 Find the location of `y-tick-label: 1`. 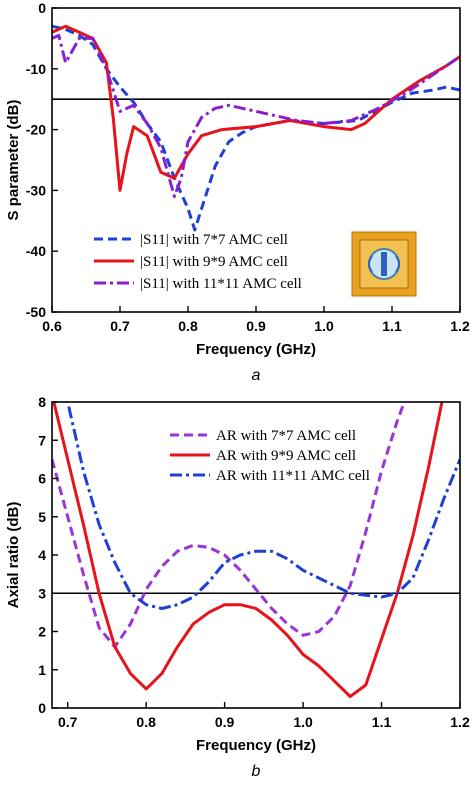

y-tick-label: 1 is located at coordinates (42, 670).